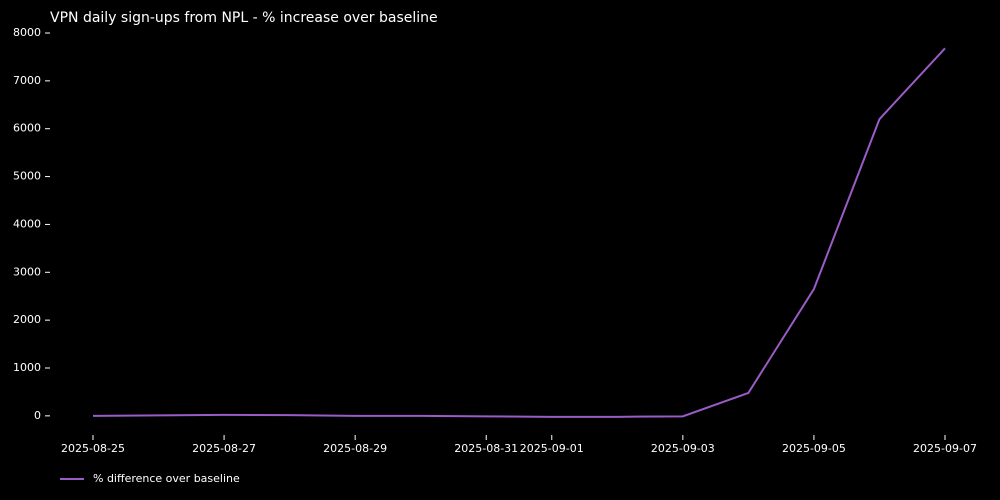 The width and height of the screenshot is (1000, 500). What do you see at coordinates (27, 32) in the screenshot?
I see `y-tick-label: 8000` at bounding box center [27, 32].